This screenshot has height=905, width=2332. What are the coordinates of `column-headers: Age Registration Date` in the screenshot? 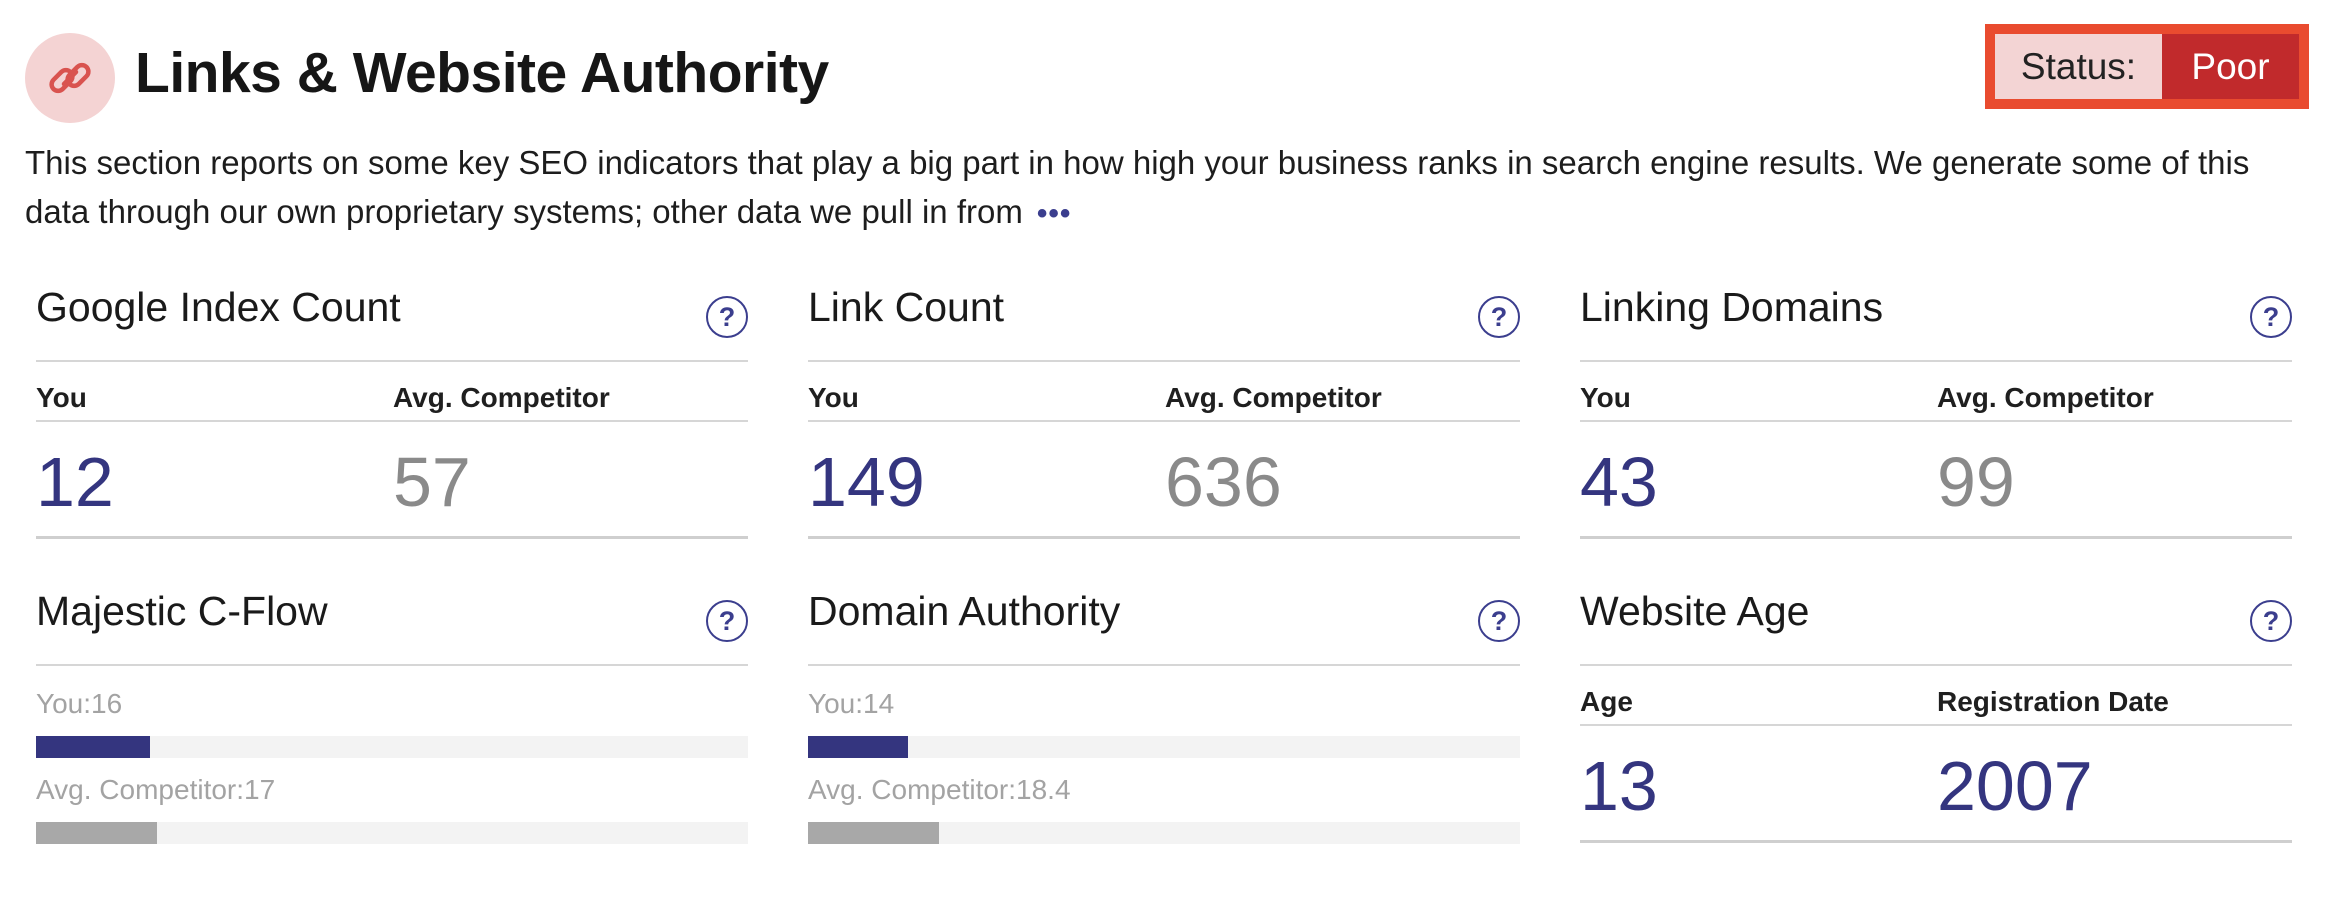 It's located at (1936, 696).